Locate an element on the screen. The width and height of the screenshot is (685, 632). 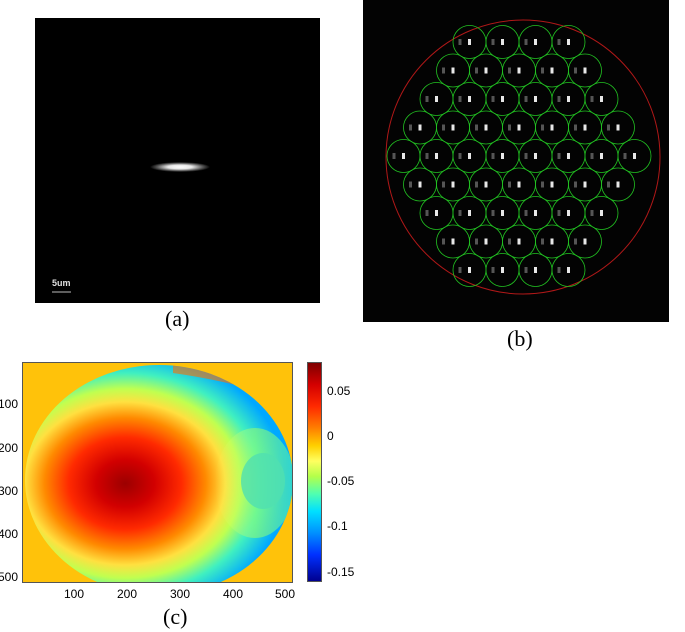
x-tick-500: 500 is located at coordinates (285, 594).